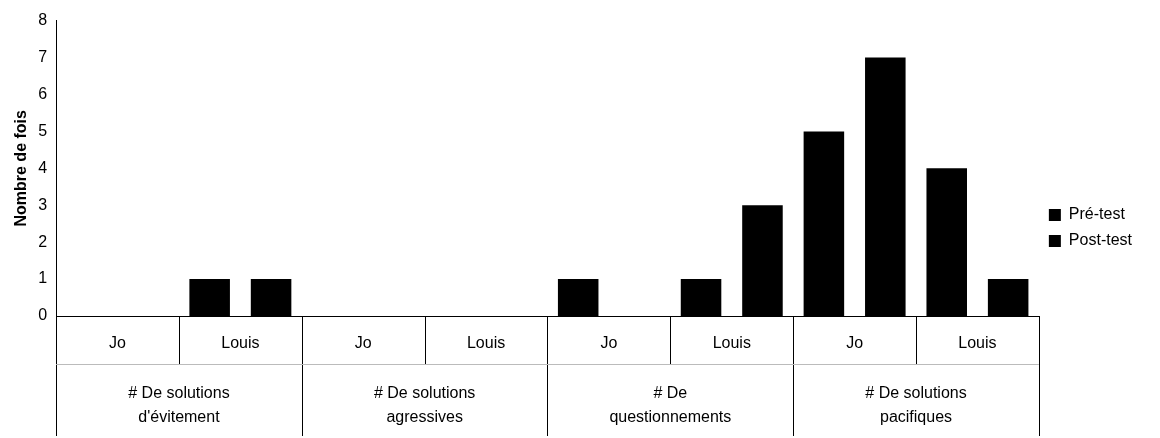  I want to click on y-tick-label: 3, so click(43, 204).